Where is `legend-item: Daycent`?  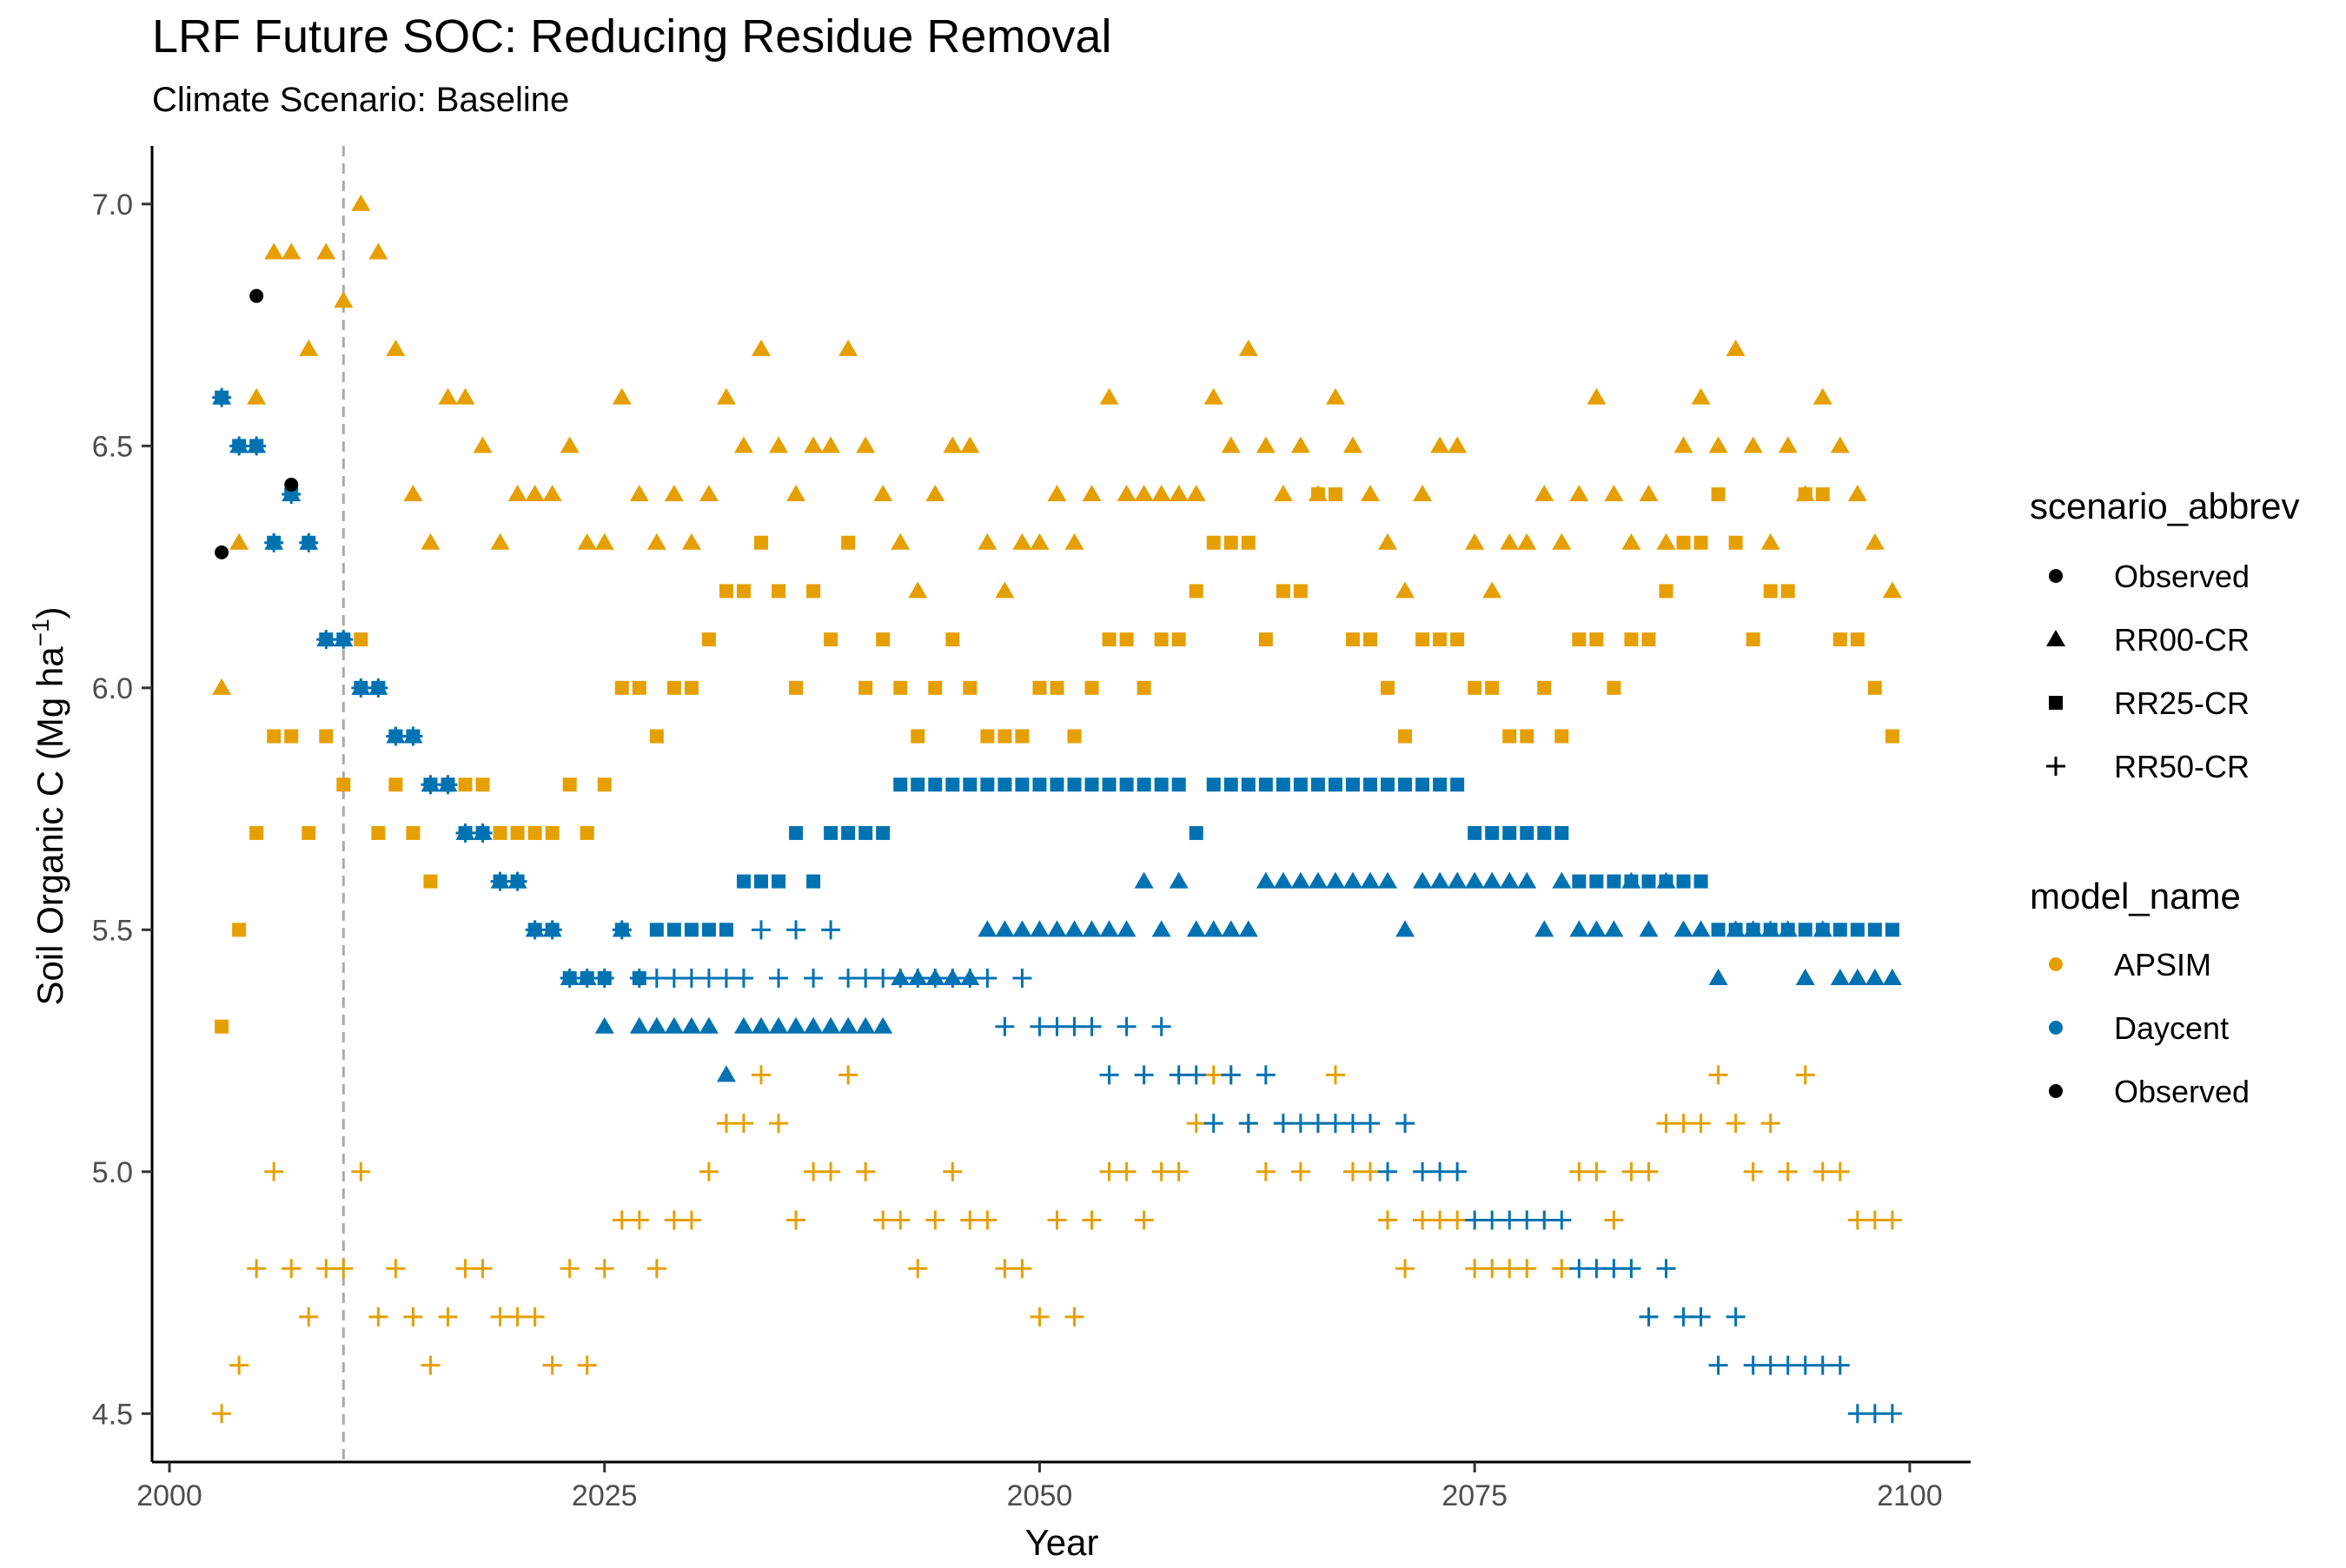
legend-item: Daycent is located at coordinates (2139, 1028).